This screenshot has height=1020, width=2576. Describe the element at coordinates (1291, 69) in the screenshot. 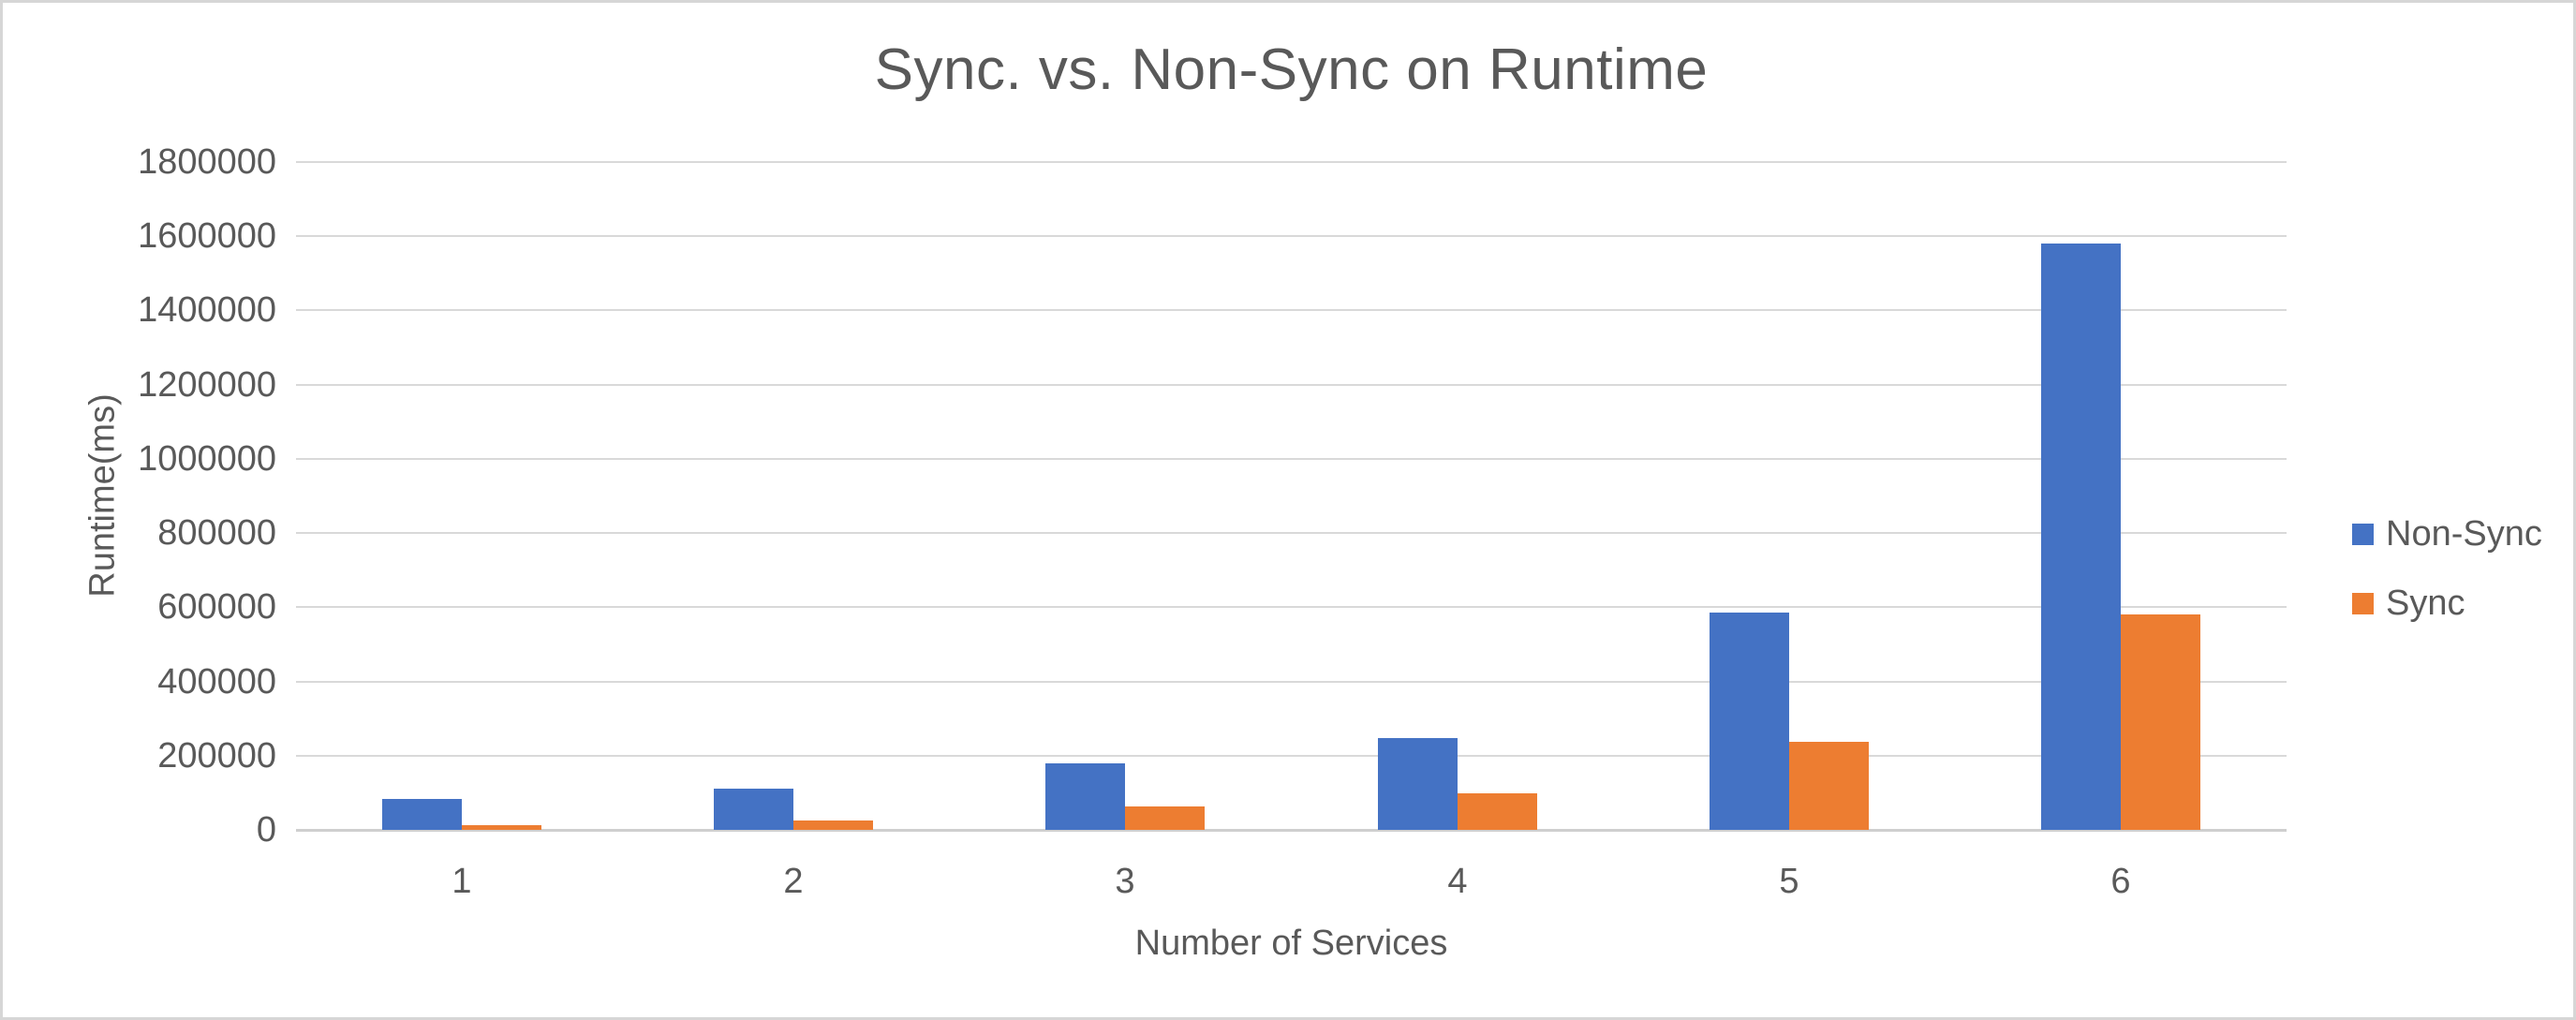

I see `chart-title: Sync. vs. Non-Sync on Runtime` at that location.